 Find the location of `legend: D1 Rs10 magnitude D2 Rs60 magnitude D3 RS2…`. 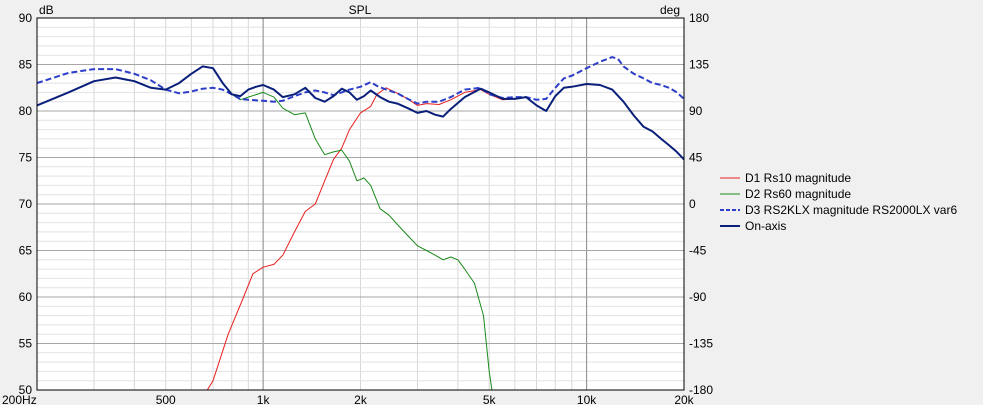

legend: D1 Rs10 magnitude D2 Rs60 magnitude D3 RS2… is located at coordinates (838, 202).